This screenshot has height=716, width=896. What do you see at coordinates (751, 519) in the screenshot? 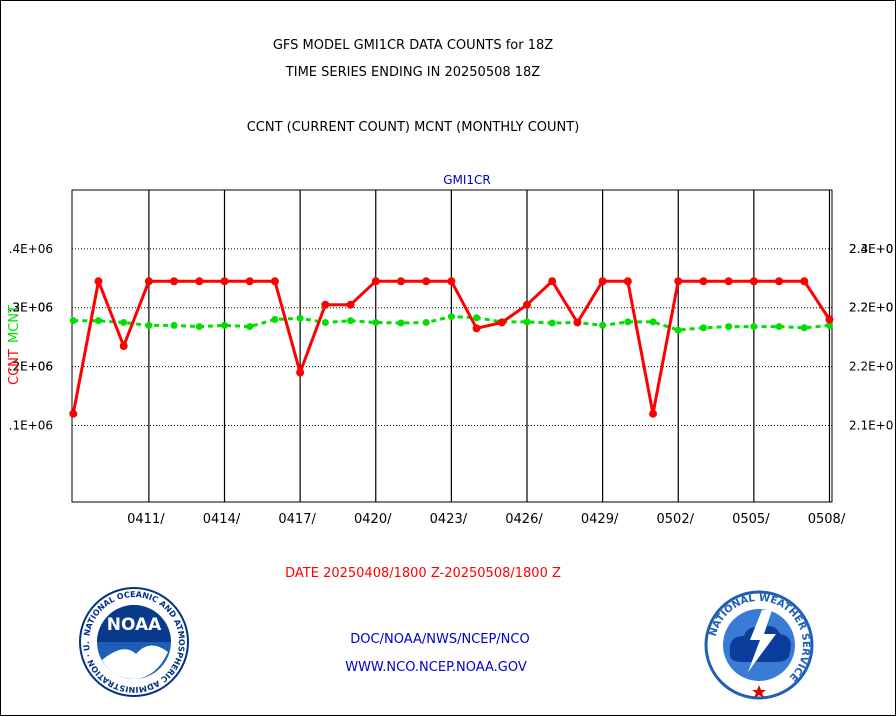
I see `x-tick-label: 0505/` at bounding box center [751, 519].